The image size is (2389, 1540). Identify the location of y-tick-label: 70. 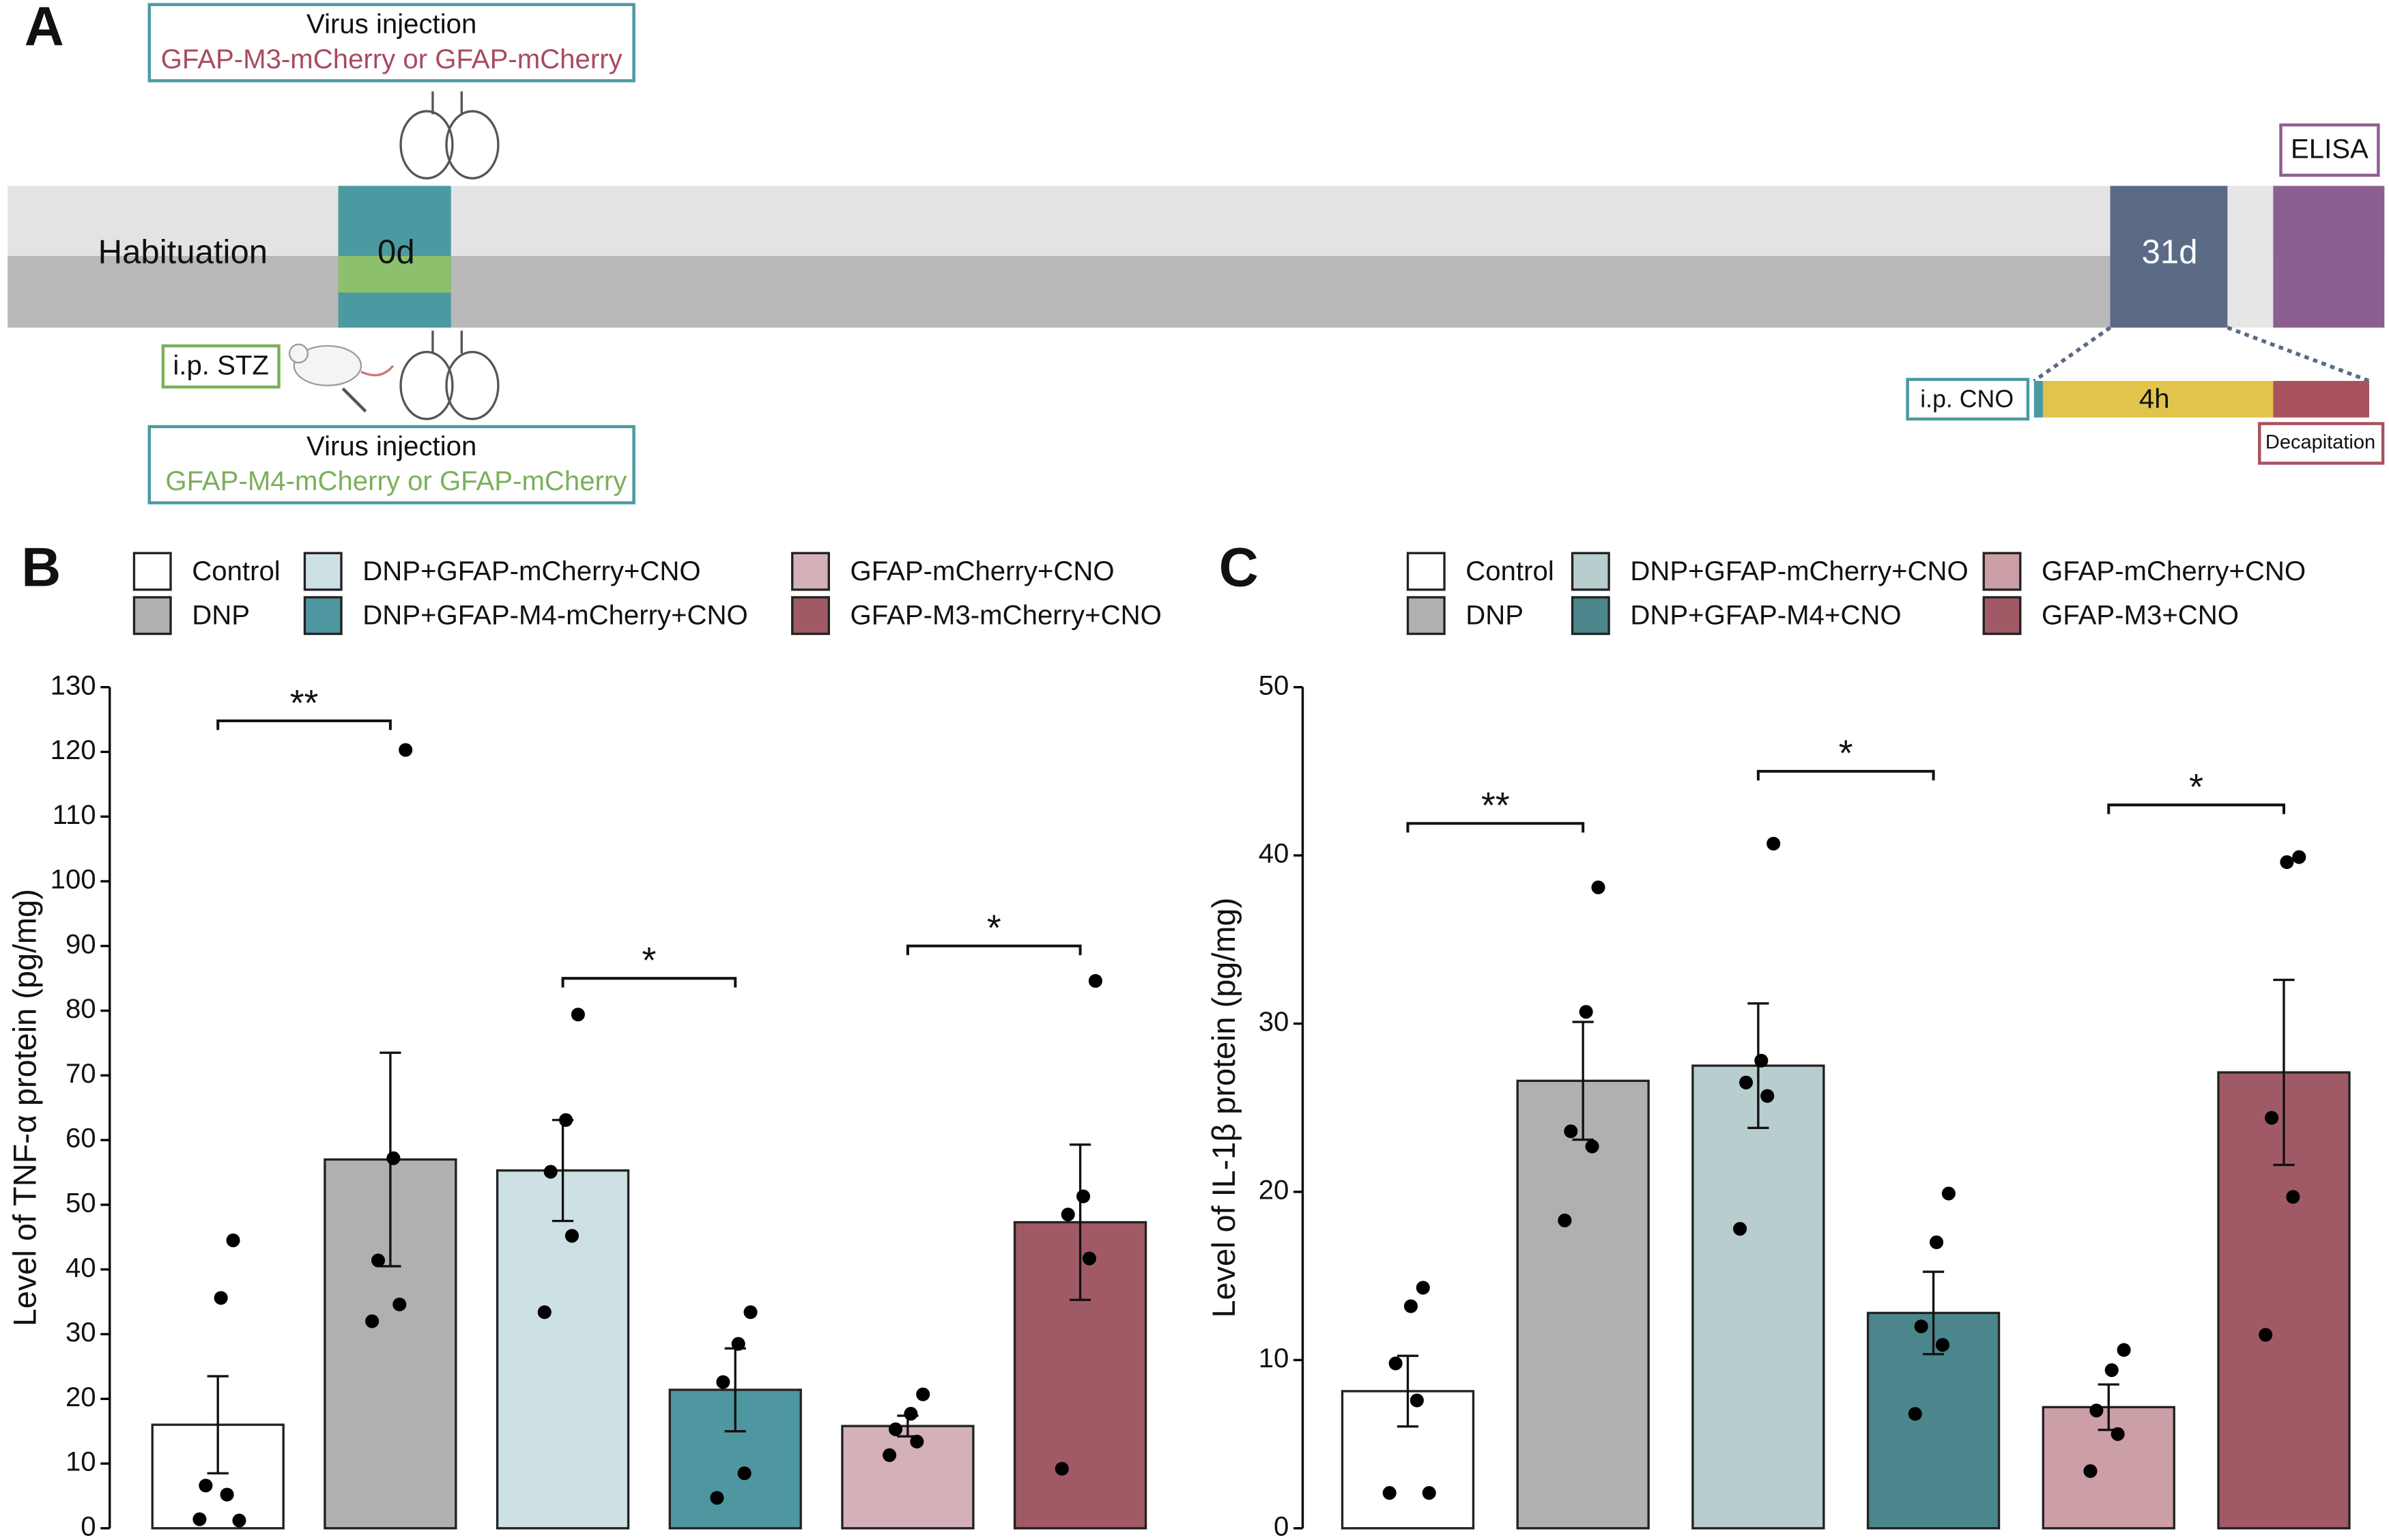
(81, 1073).